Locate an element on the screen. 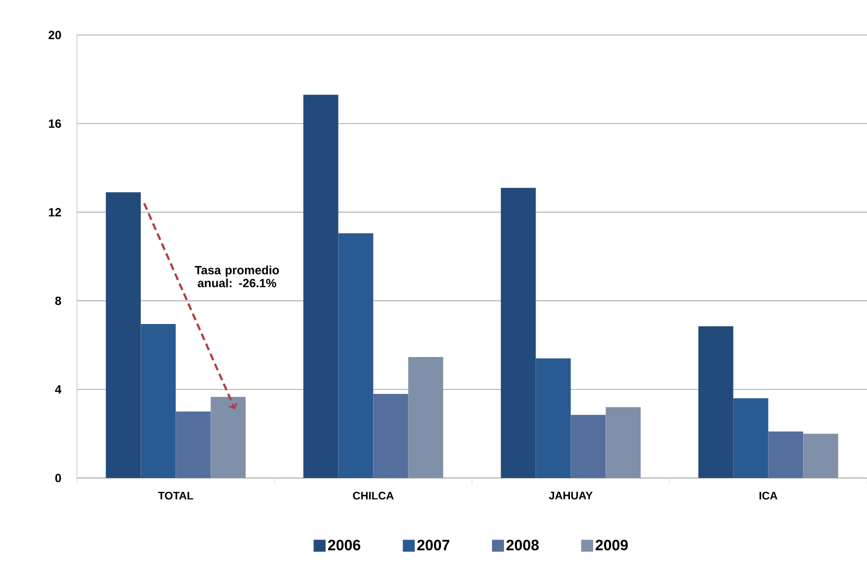 This screenshot has width=867, height=574. legend-label: 2006 is located at coordinates (344, 545).